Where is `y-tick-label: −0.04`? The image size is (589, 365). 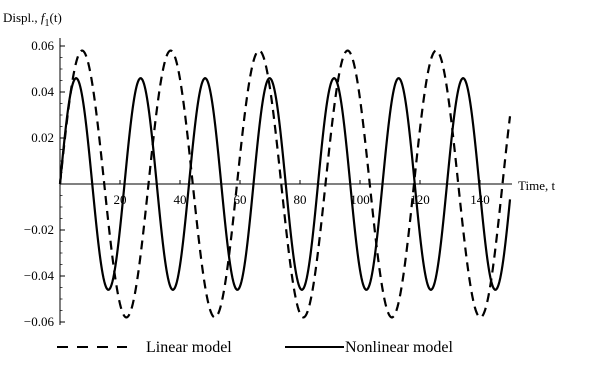 y-tick-label: −0.04 is located at coordinates (39, 275).